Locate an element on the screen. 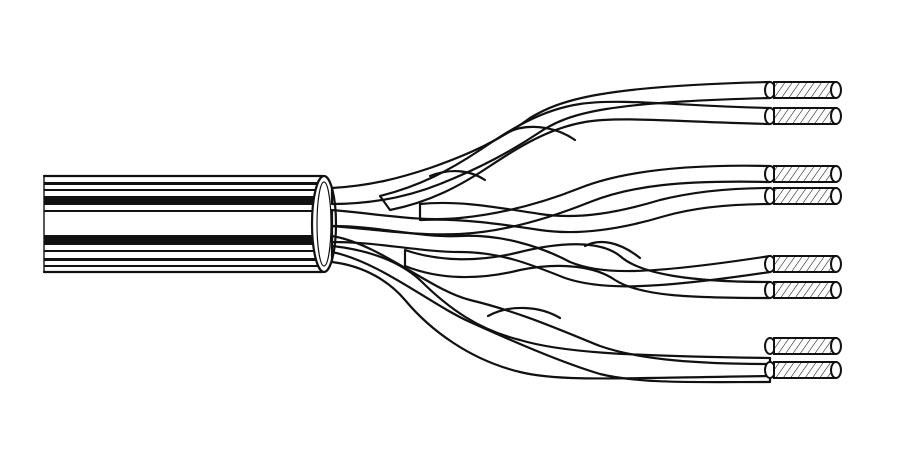 This screenshot has width=900, height=455. cable-jacket is located at coordinates (190, 224).